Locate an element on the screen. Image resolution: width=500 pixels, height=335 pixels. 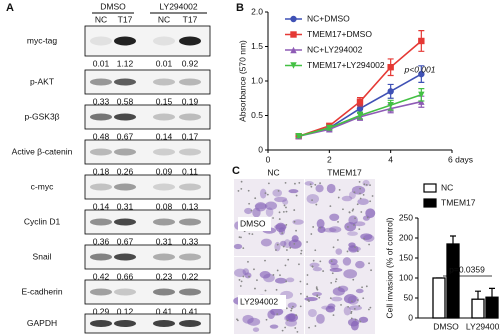
y-tick-label: 250 is located at coordinates (406, 217).